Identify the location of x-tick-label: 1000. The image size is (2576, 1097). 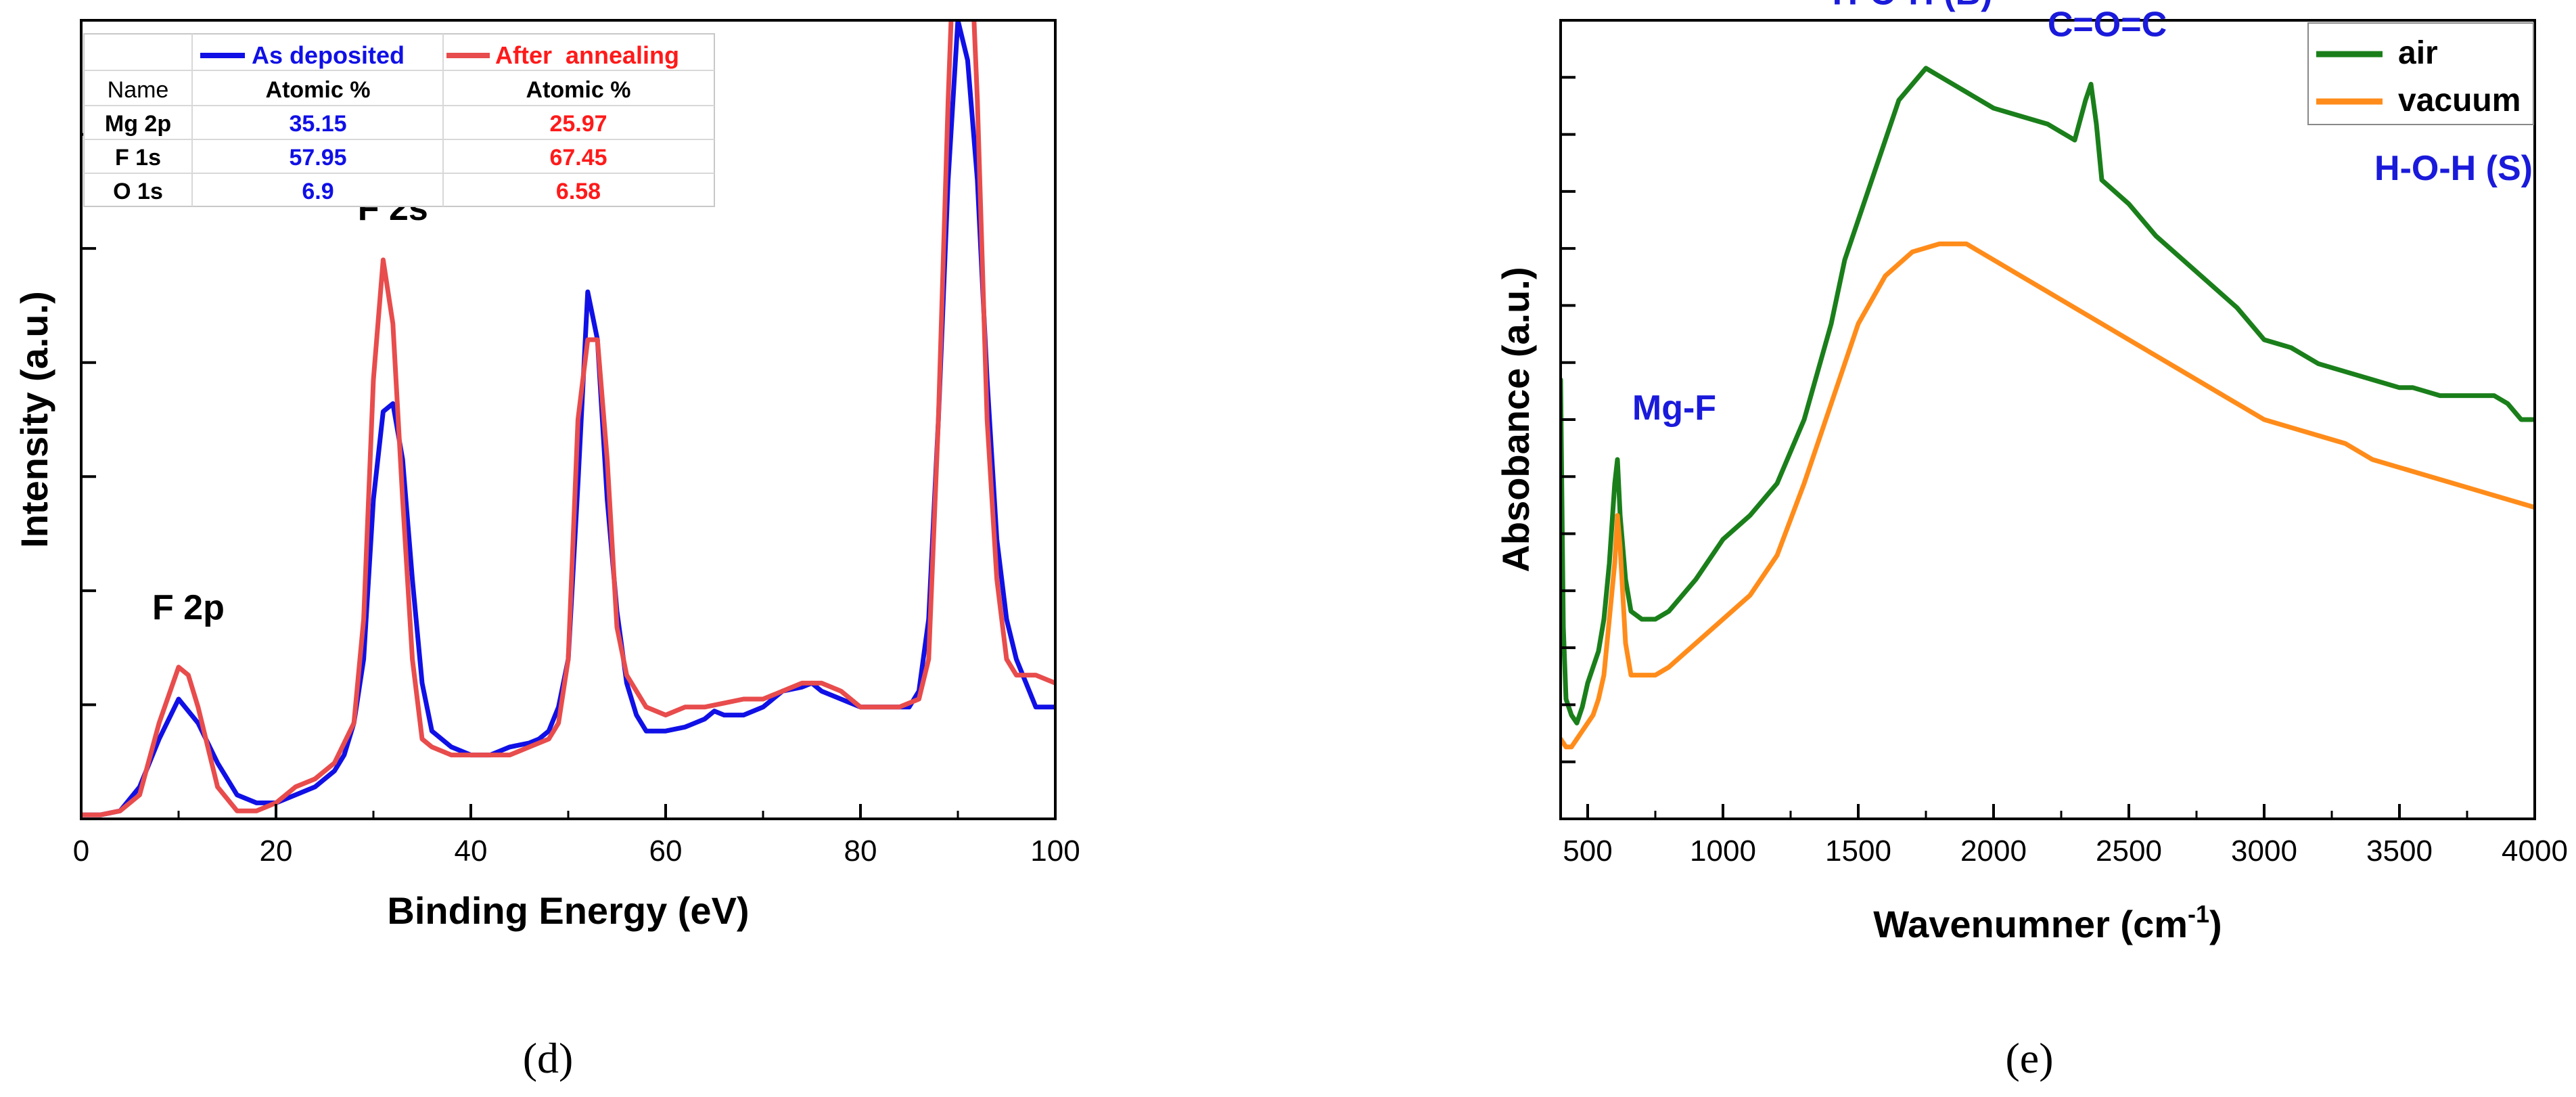
(1723, 851).